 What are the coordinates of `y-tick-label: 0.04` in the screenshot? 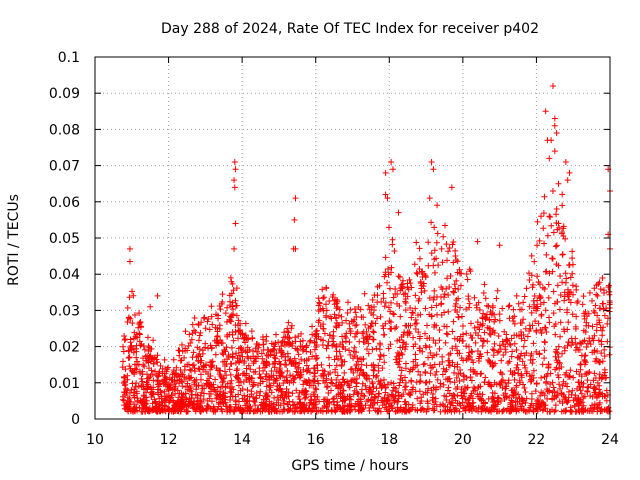 It's located at (64, 275).